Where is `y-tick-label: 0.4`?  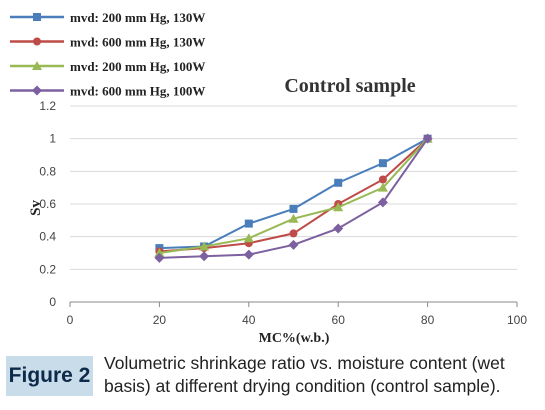 y-tick-label: 0.4 is located at coordinates (47, 237).